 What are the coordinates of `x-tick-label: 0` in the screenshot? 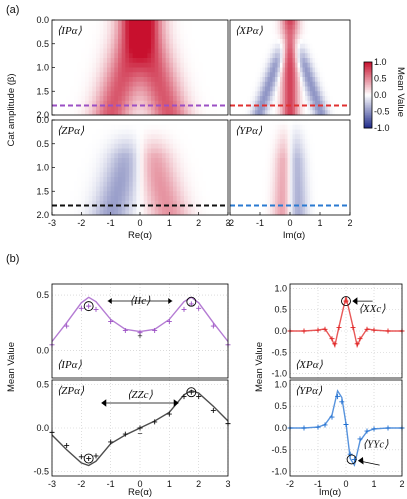 It's located at (345, 484).